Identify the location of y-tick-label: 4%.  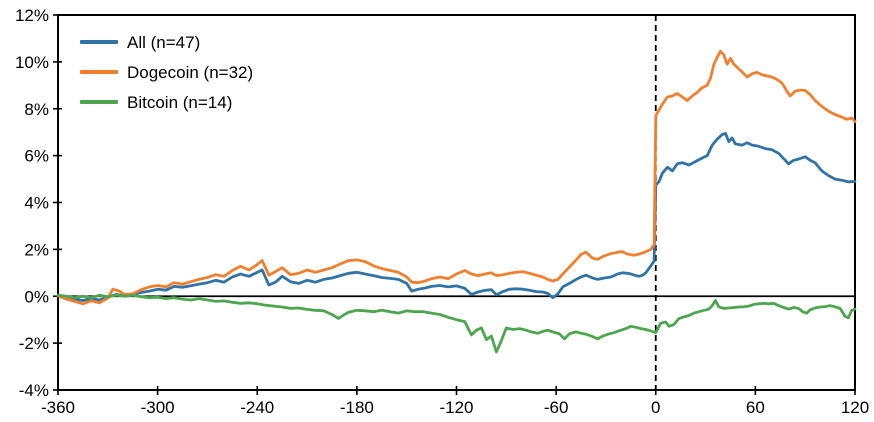
(36, 203).